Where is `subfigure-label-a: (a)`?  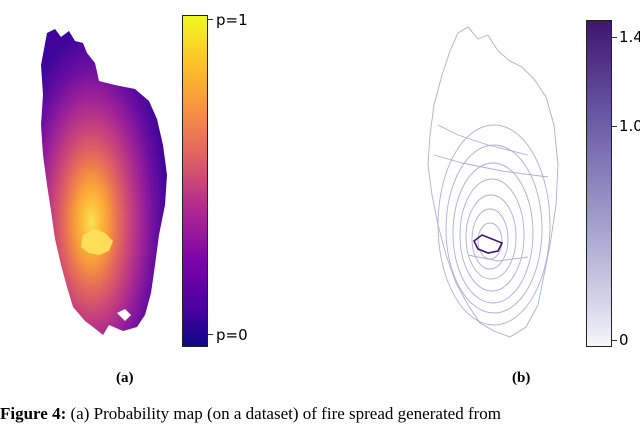 subfigure-label-a: (a) is located at coordinates (125, 378).